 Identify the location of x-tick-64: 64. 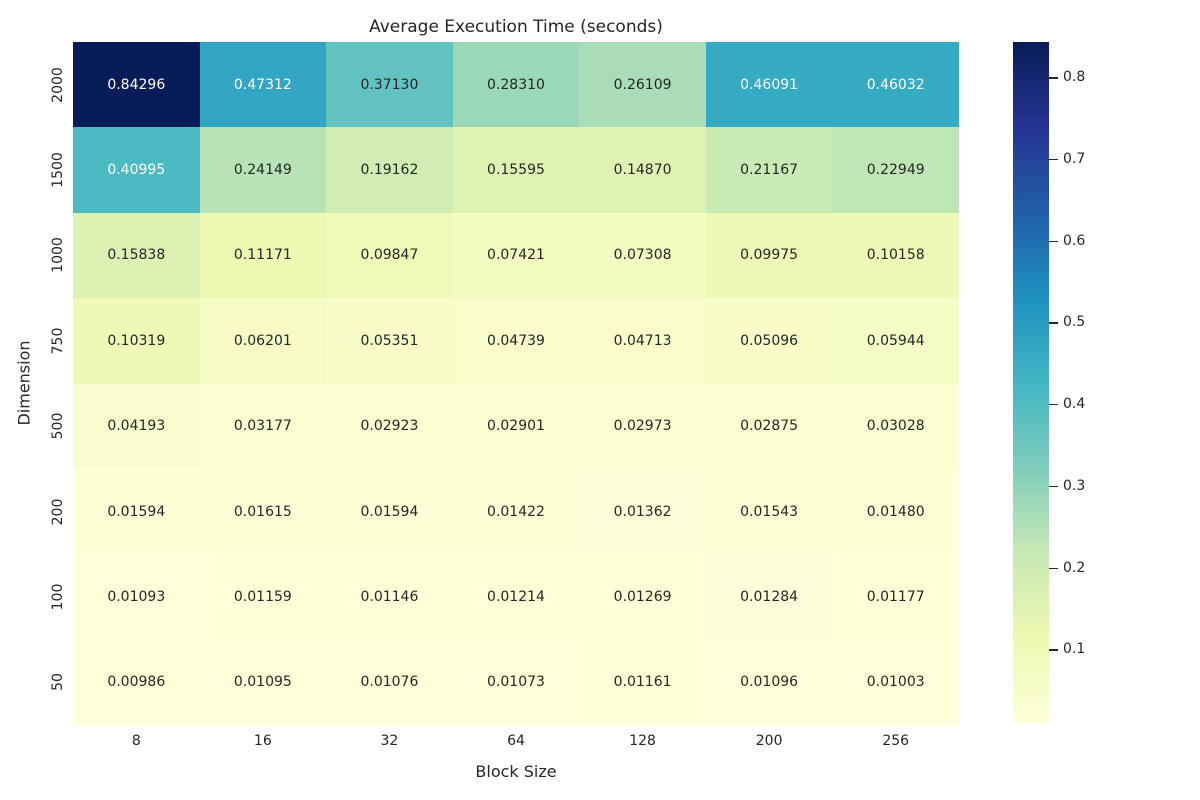
(516, 741).